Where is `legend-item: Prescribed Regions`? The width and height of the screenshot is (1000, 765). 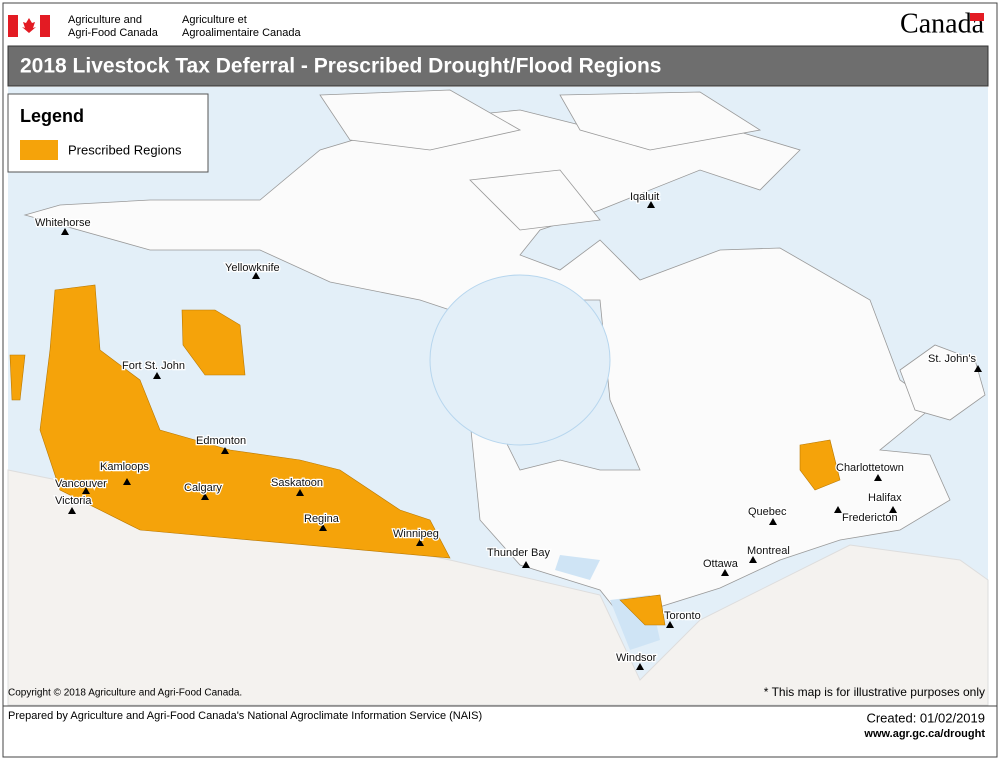 legend-item: Prescribed Regions is located at coordinates (125, 149).